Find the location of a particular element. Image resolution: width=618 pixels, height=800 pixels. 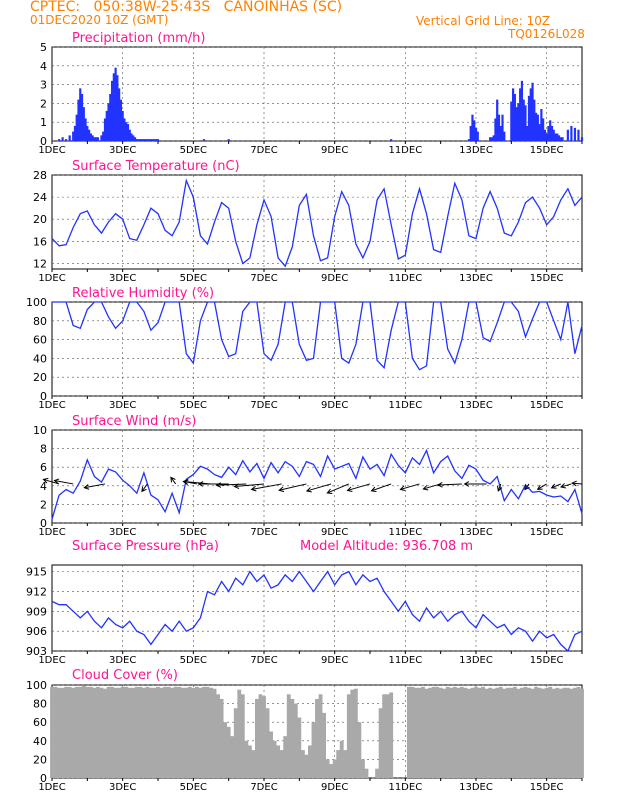

y-tick-label: 903 is located at coordinates (36, 651).